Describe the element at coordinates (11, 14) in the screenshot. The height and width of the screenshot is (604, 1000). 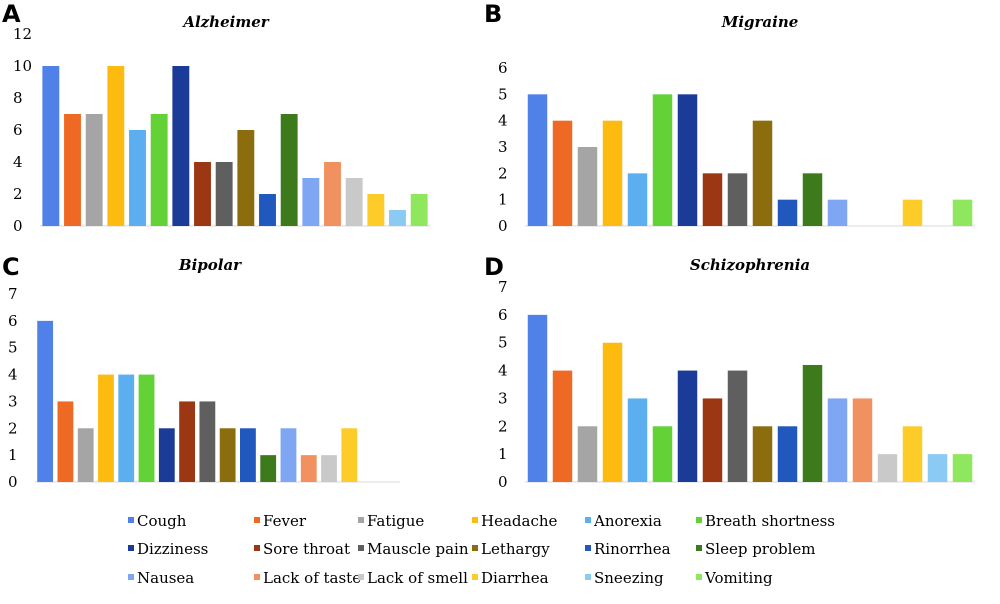
I see `panel-letter: A` at that location.